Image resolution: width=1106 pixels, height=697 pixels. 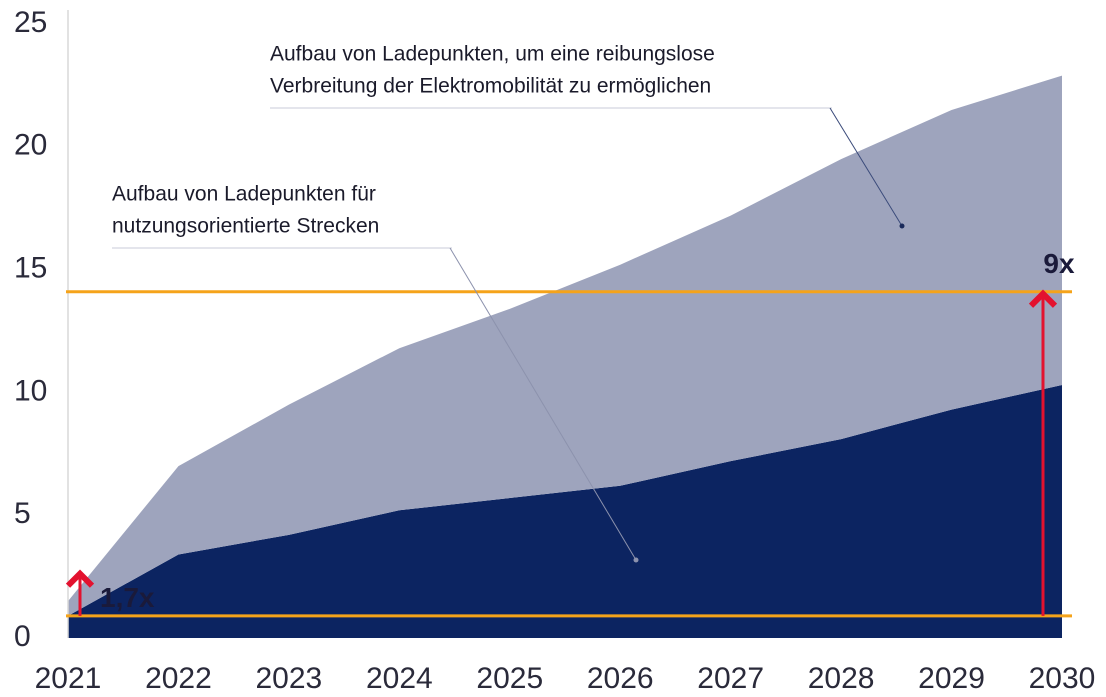 What do you see at coordinates (22, 513) in the screenshot?
I see `y-tick-label: 5` at bounding box center [22, 513].